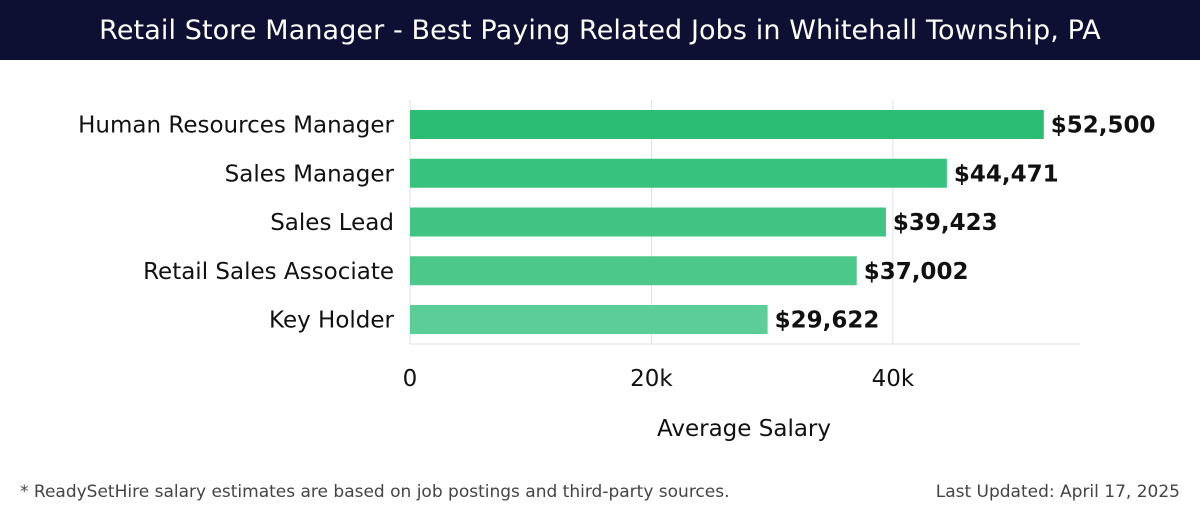 The image size is (1200, 520). I want to click on value-label: $39,423, so click(945, 223).